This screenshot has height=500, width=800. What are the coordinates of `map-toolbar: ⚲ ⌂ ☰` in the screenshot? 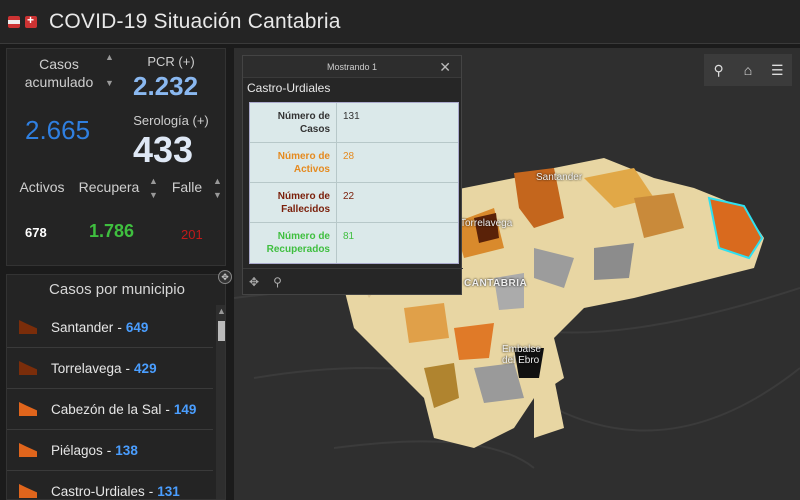 It's located at (748, 70).